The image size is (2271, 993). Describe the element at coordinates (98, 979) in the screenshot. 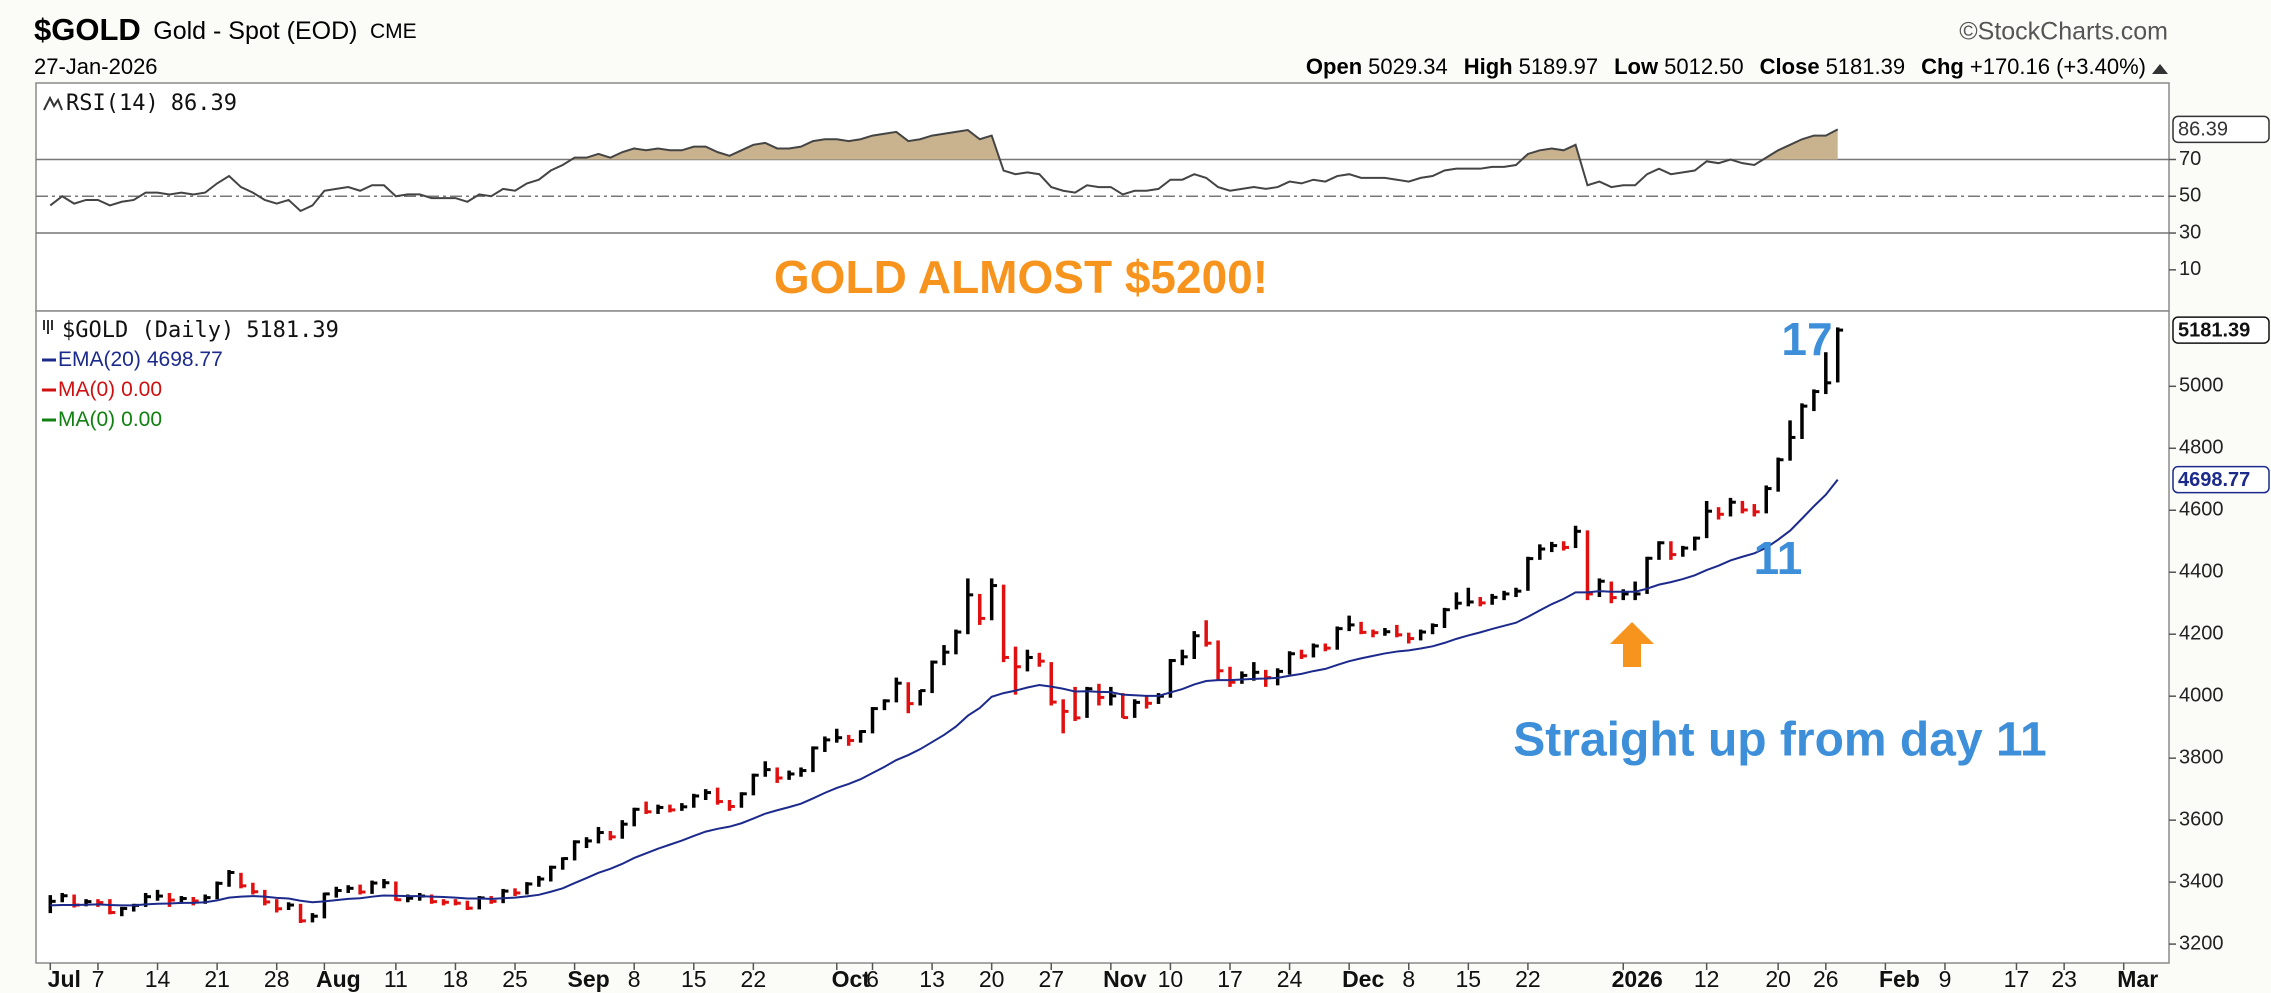

I see `x-tick-label: 7` at that location.